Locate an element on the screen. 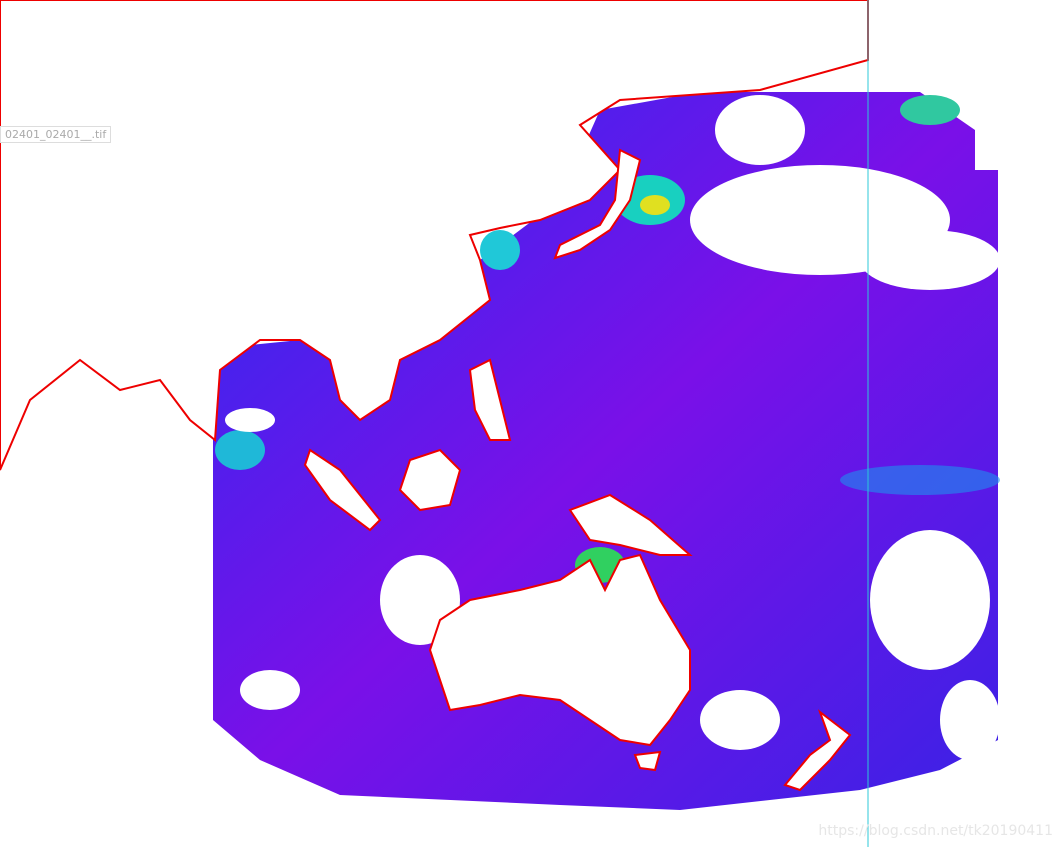 The height and width of the screenshot is (847, 1059). australia is located at coordinates (559, 650).